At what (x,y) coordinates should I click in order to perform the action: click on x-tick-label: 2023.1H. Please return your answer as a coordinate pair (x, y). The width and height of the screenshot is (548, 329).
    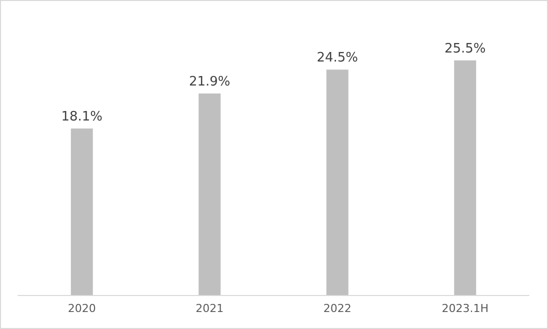
    Looking at the image, I should click on (465, 308).